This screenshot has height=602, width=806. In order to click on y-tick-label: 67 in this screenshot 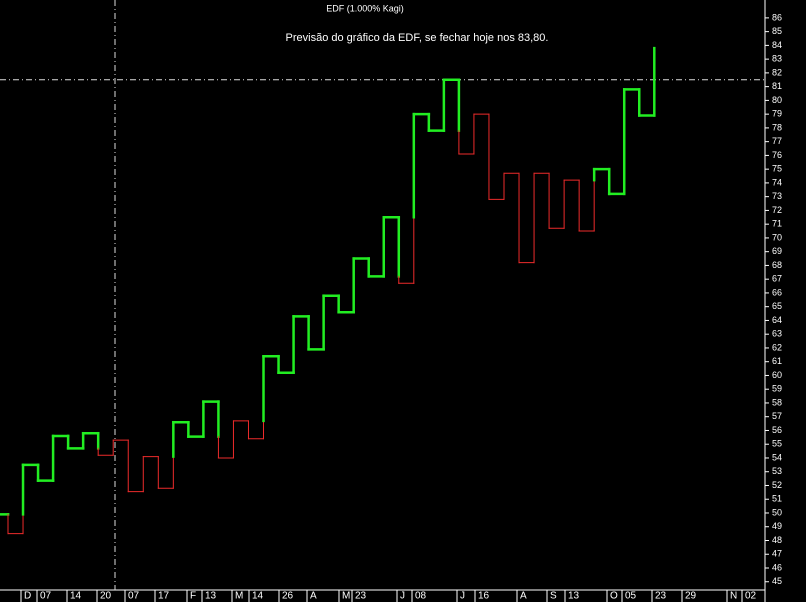, I will do `click(777, 279)`.